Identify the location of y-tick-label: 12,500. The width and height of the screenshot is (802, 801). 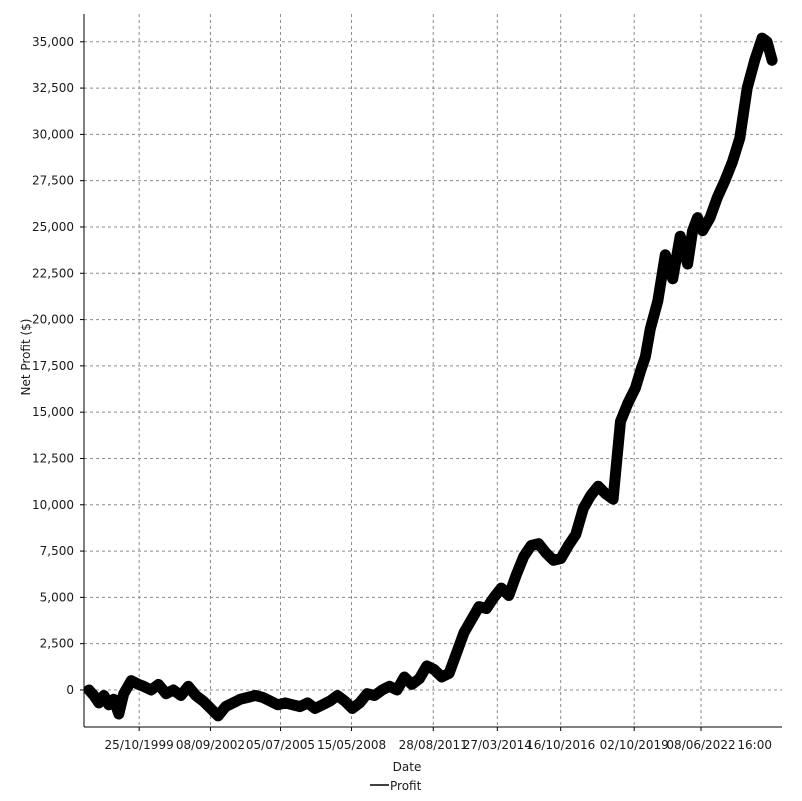
(53, 458).